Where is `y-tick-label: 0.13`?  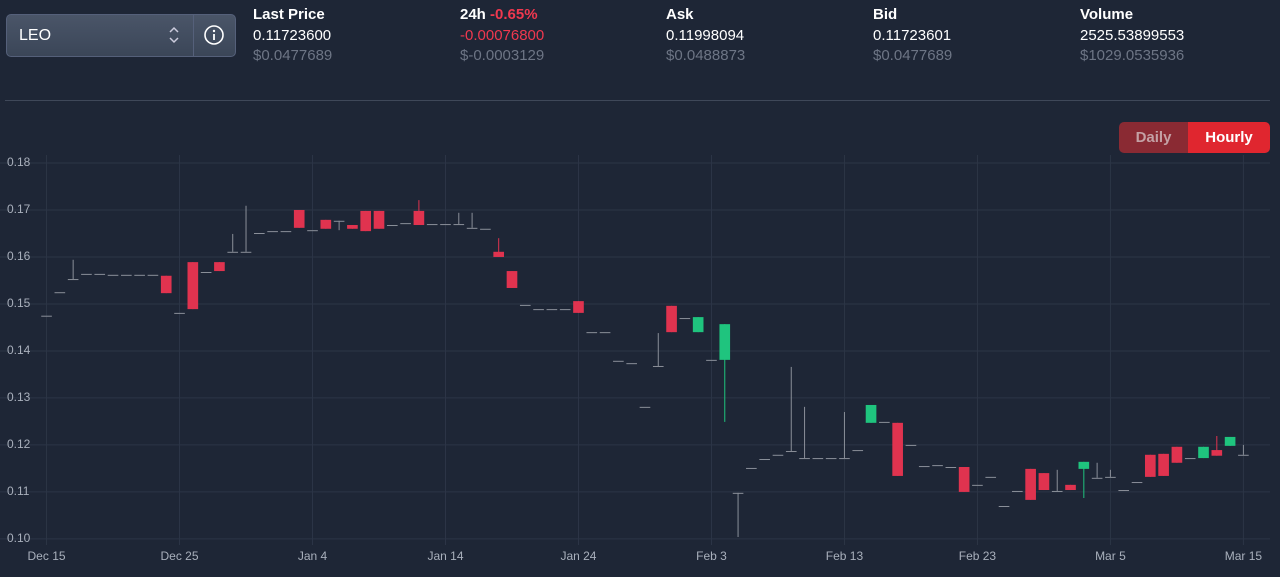 y-tick-label: 0.13 is located at coordinates (19, 397).